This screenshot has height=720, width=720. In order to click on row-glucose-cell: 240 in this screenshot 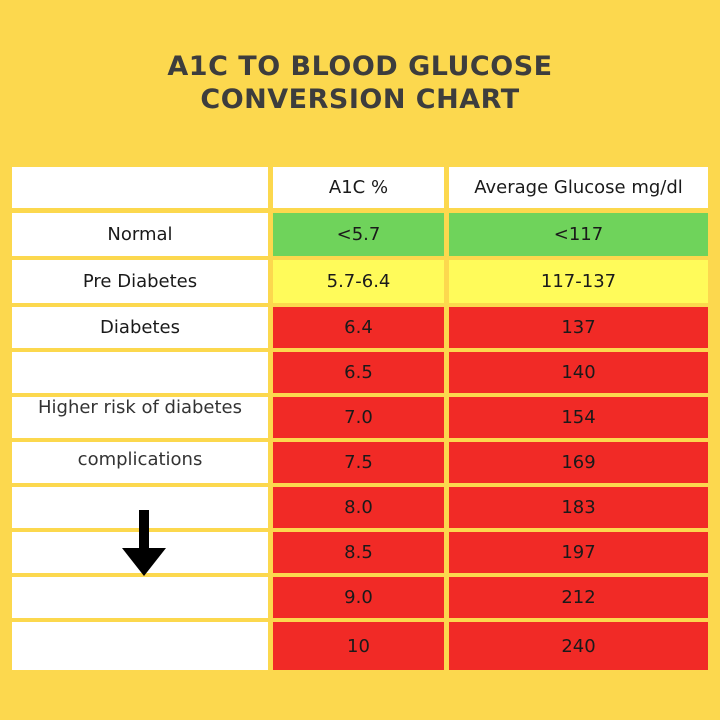, I will do `click(578, 646)`.